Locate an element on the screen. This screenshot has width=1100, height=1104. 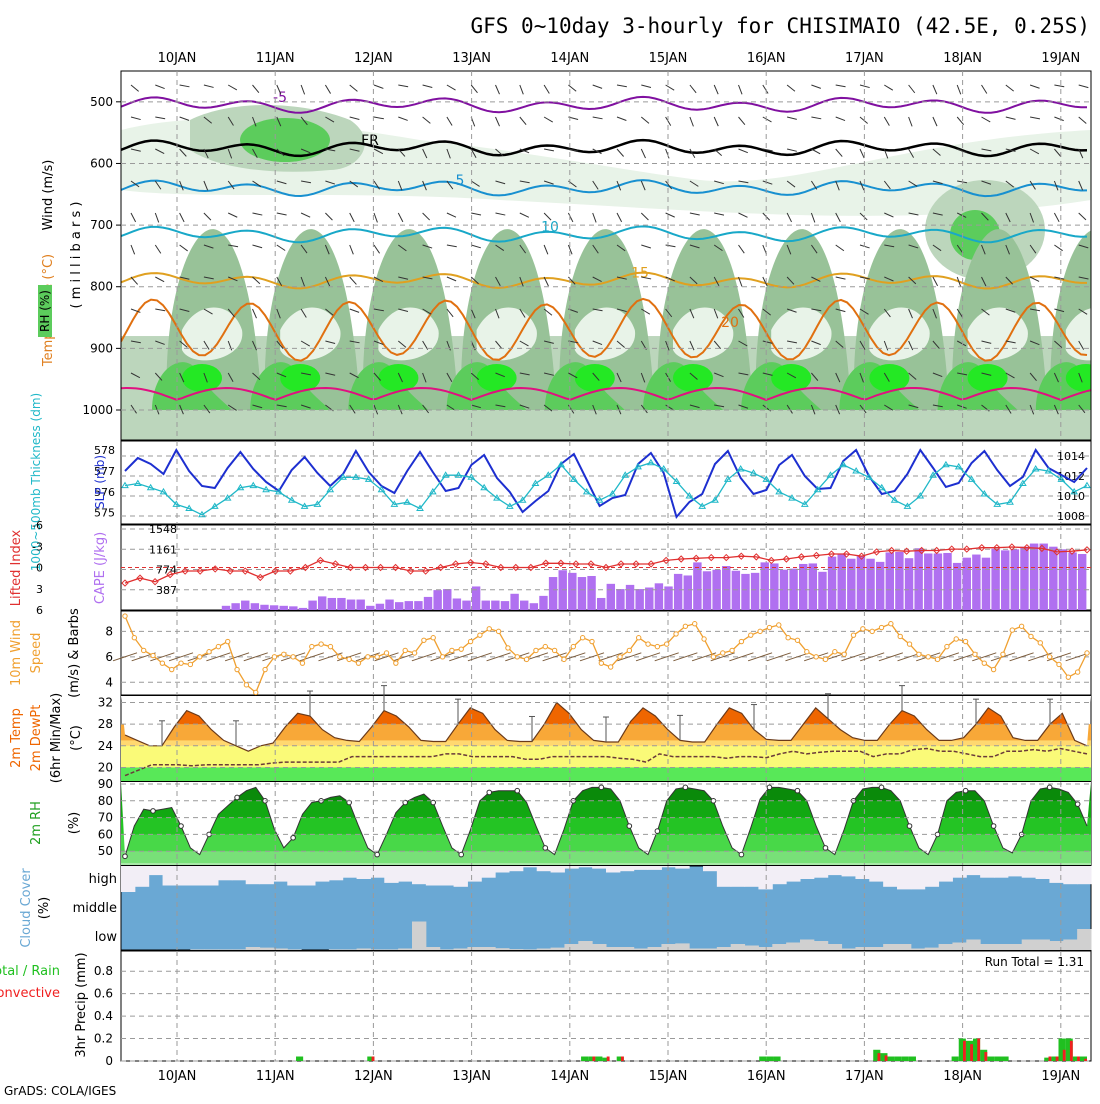
precip-tick-label: 0.6 is located at coordinates (103, 994).